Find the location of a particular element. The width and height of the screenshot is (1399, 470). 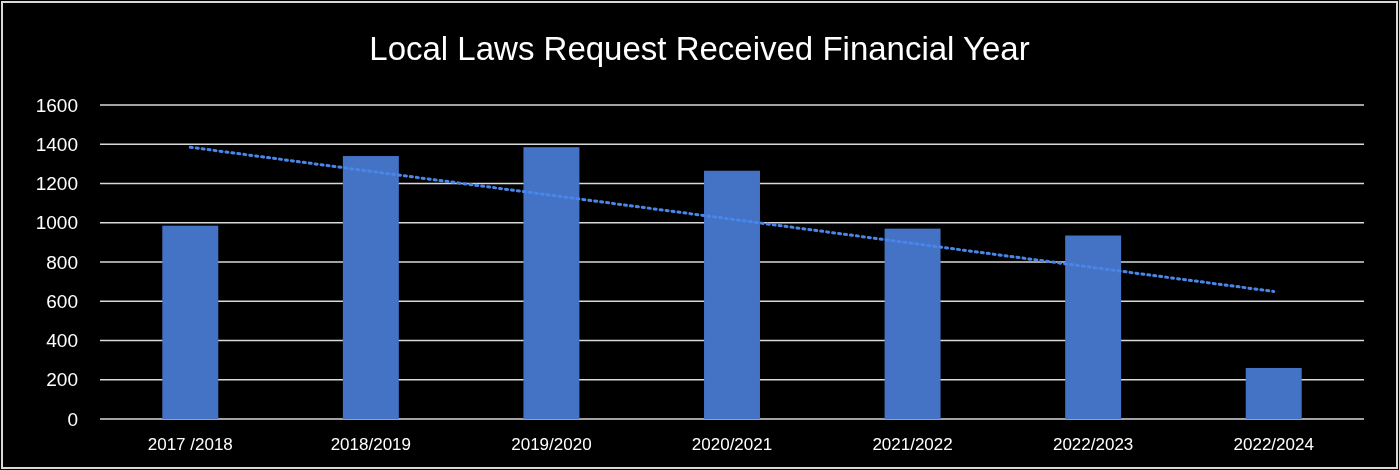

y-tick-label: 0 is located at coordinates (72, 419).